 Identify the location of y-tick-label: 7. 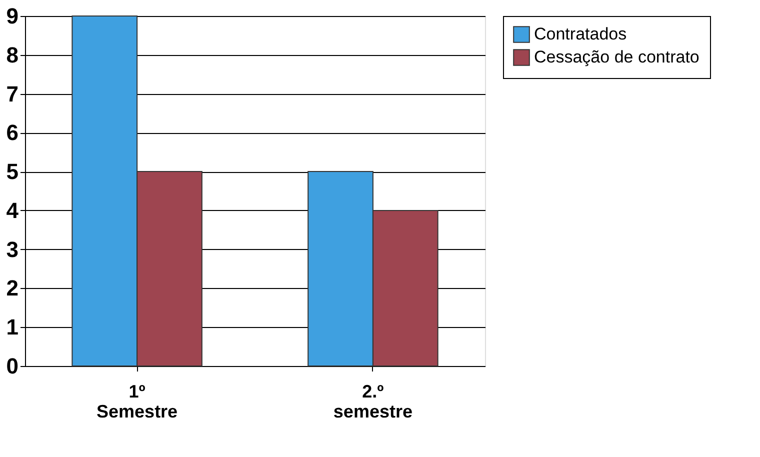
(12, 93).